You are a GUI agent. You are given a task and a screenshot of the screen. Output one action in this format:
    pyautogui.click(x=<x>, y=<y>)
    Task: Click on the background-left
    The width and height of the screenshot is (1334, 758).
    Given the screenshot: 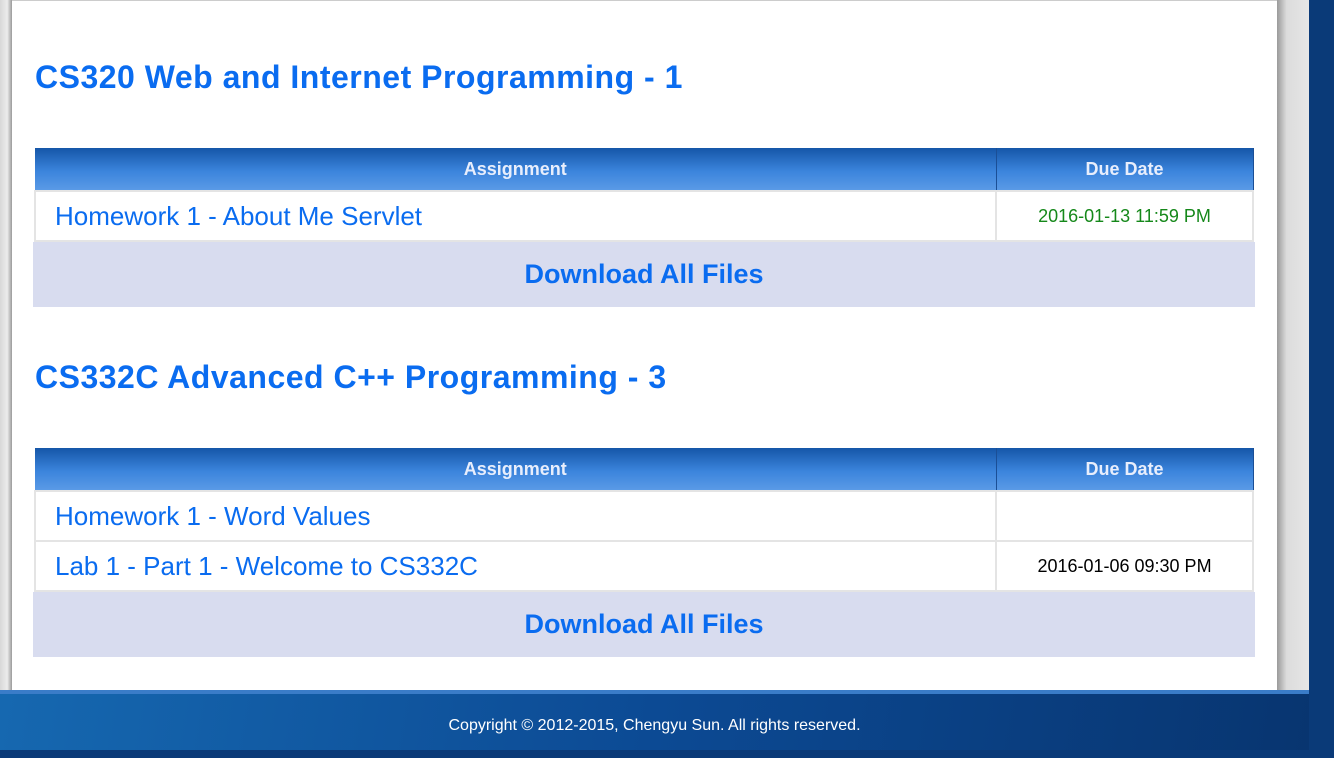 What is the action you would take?
    pyautogui.click(x=6, y=345)
    